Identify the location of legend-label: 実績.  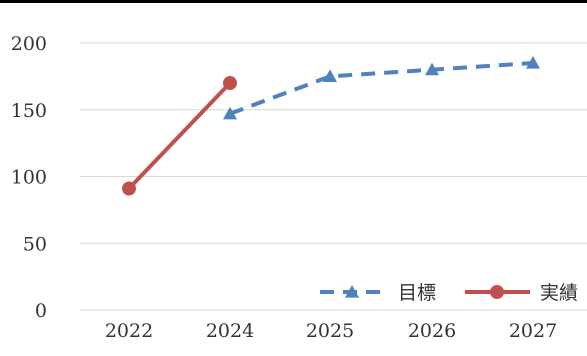
(559, 293).